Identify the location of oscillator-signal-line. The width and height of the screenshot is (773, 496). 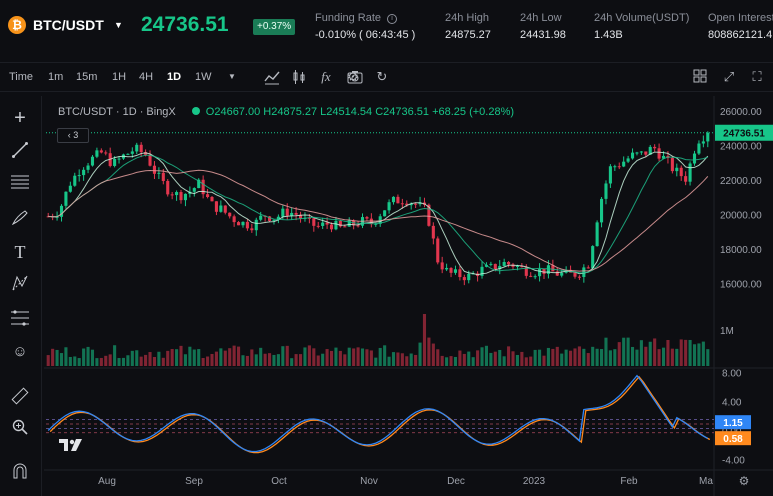
(380, 414).